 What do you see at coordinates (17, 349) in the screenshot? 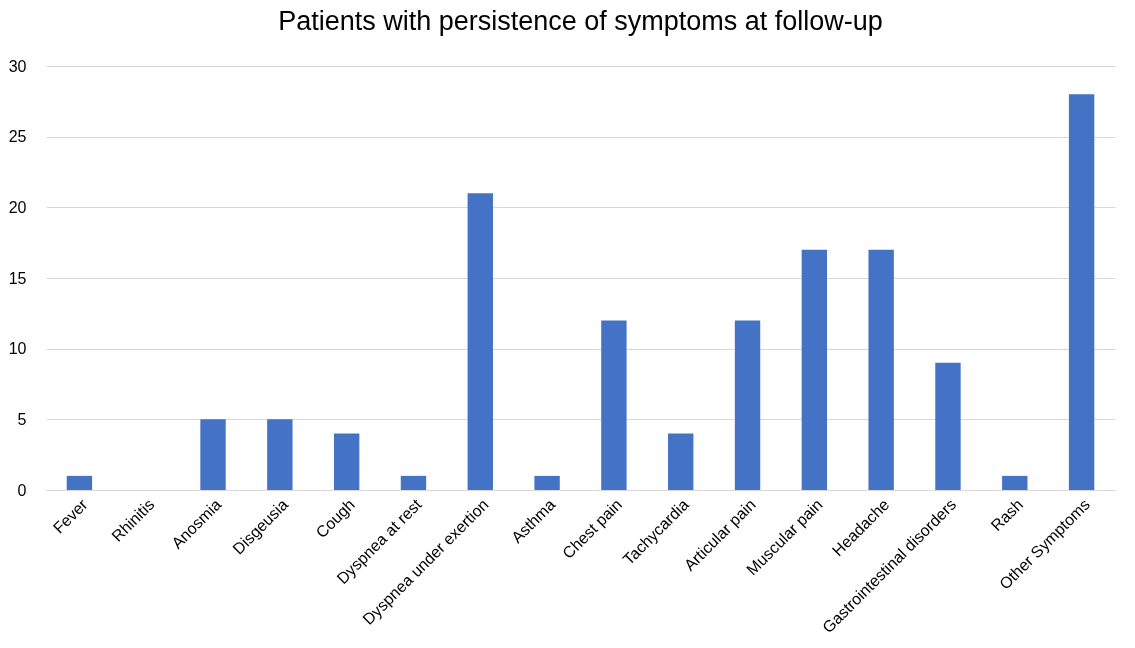
I see `y-tick-label: 10` at bounding box center [17, 349].